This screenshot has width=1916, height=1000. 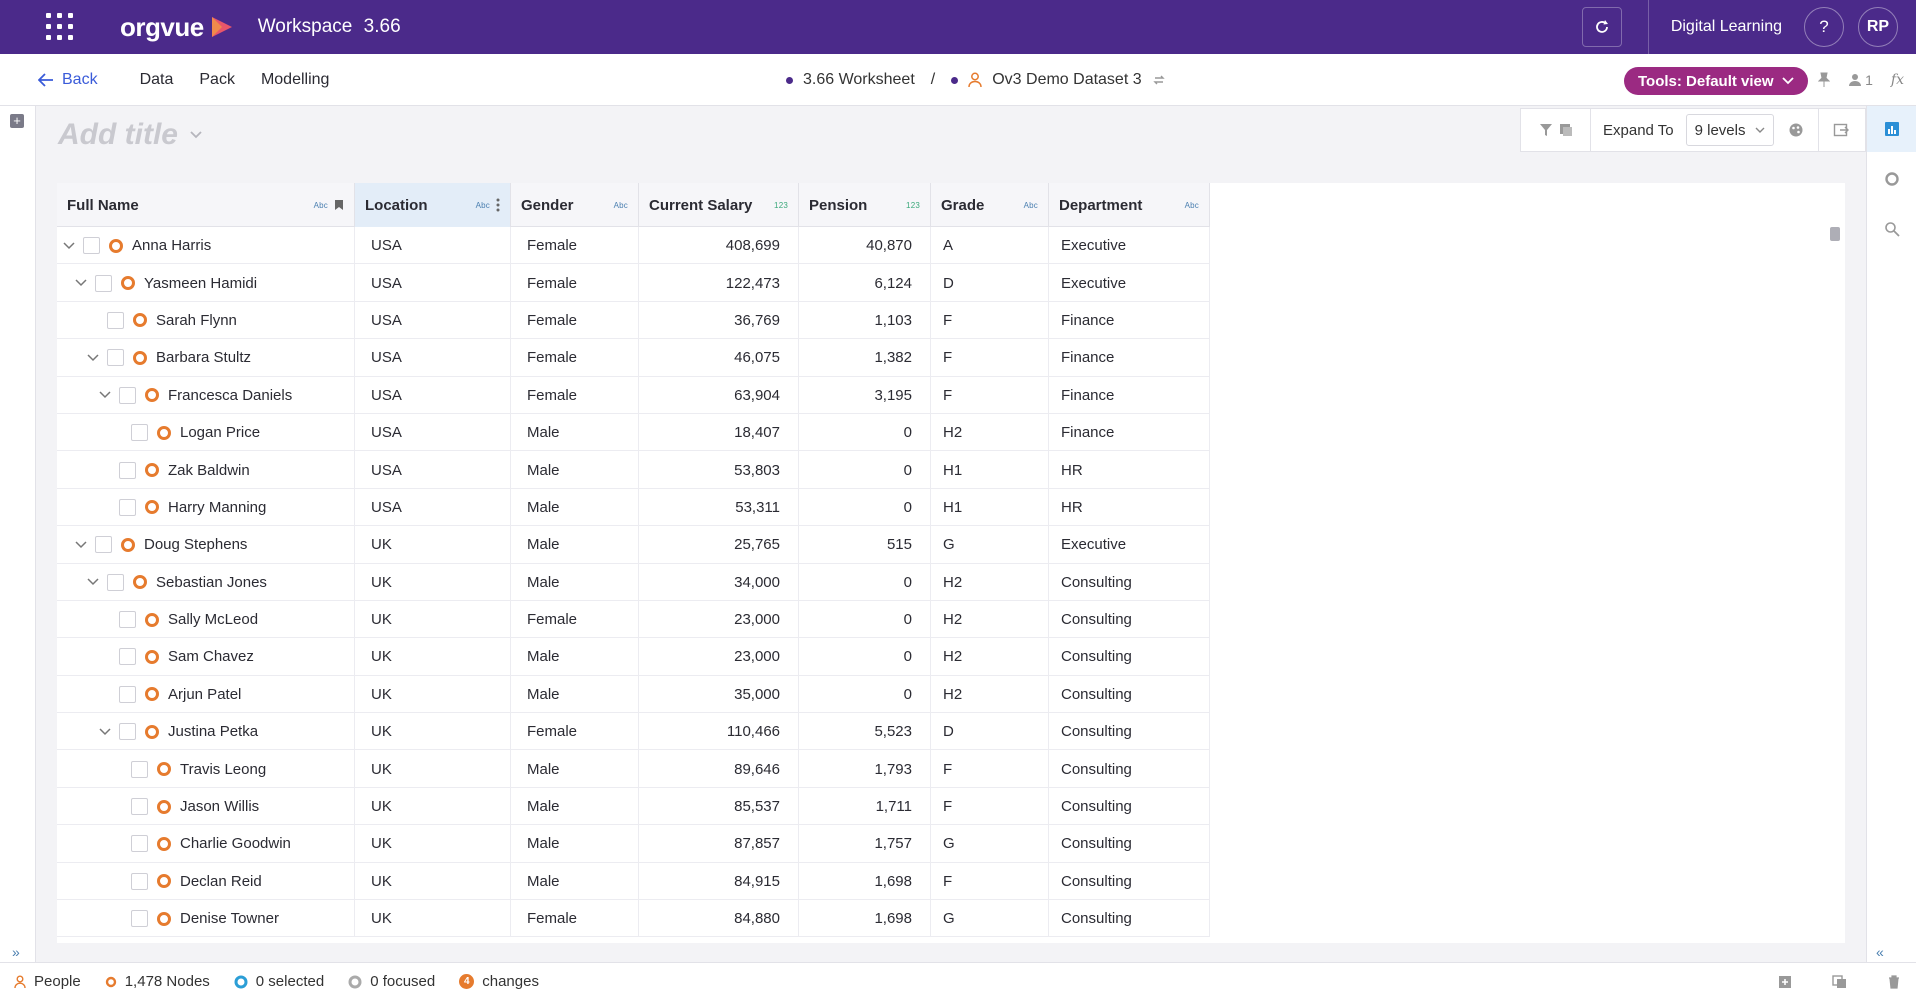 I want to click on cell-full-name: Arjun Patel, so click(x=206, y=694).